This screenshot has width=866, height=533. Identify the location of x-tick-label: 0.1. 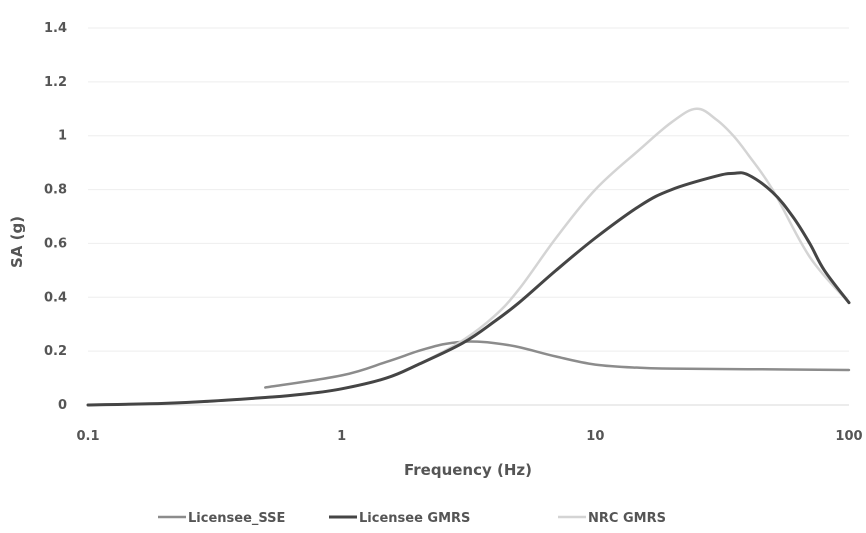
(87, 436).